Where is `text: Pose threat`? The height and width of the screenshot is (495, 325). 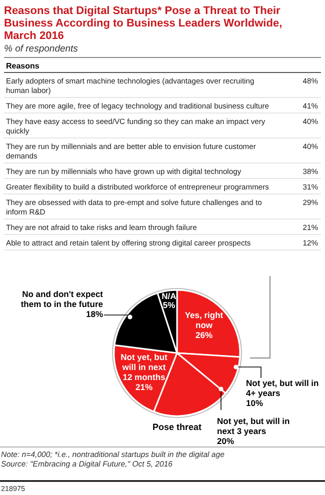 text: Pose threat is located at coordinates (177, 427).